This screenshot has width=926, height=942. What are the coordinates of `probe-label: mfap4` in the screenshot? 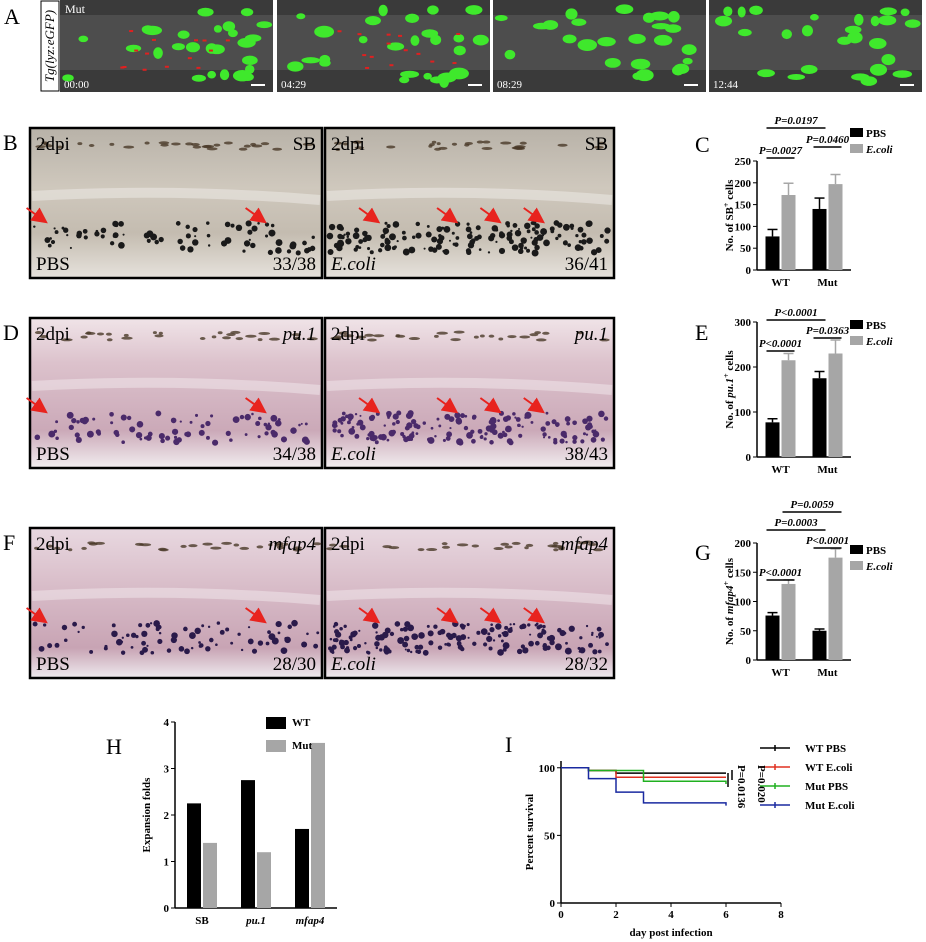 It's located at (293, 544).